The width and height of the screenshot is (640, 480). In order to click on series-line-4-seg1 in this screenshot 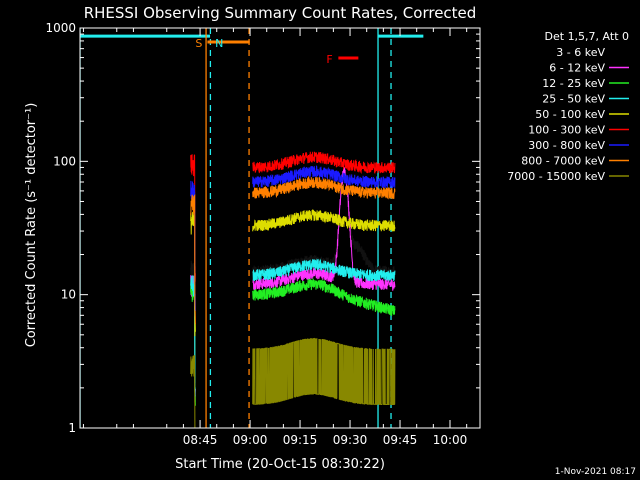, I will do `click(324, 220)`.